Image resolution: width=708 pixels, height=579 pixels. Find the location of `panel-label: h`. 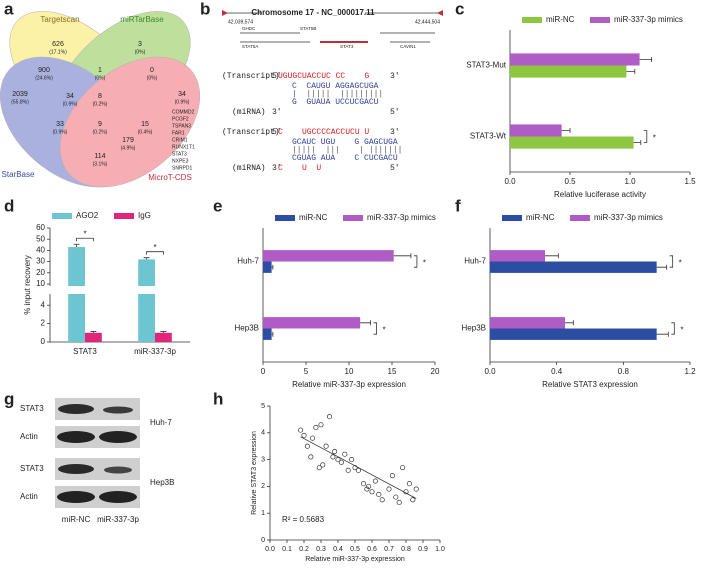

panel-label: h is located at coordinates (218, 398).